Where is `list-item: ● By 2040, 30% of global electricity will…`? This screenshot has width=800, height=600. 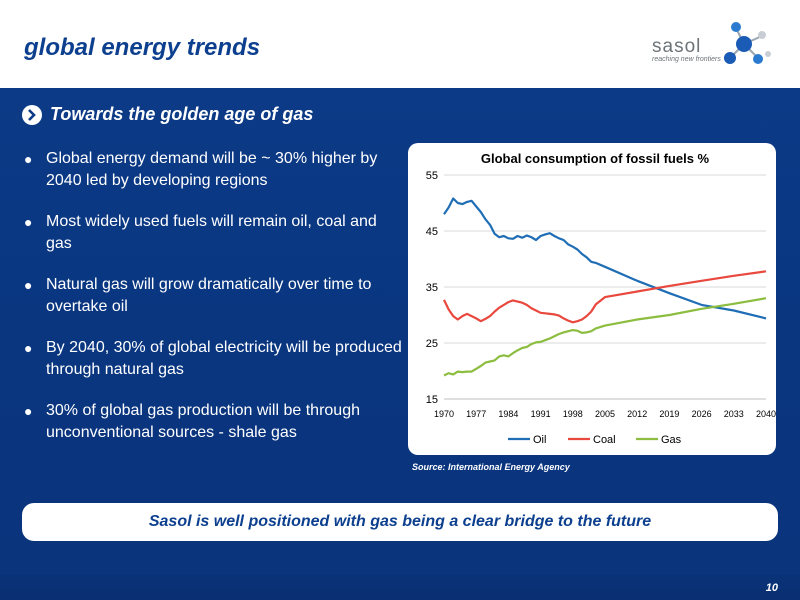
list-item: ● By 2040, 30% of global electricity will… is located at coordinates (214, 359).